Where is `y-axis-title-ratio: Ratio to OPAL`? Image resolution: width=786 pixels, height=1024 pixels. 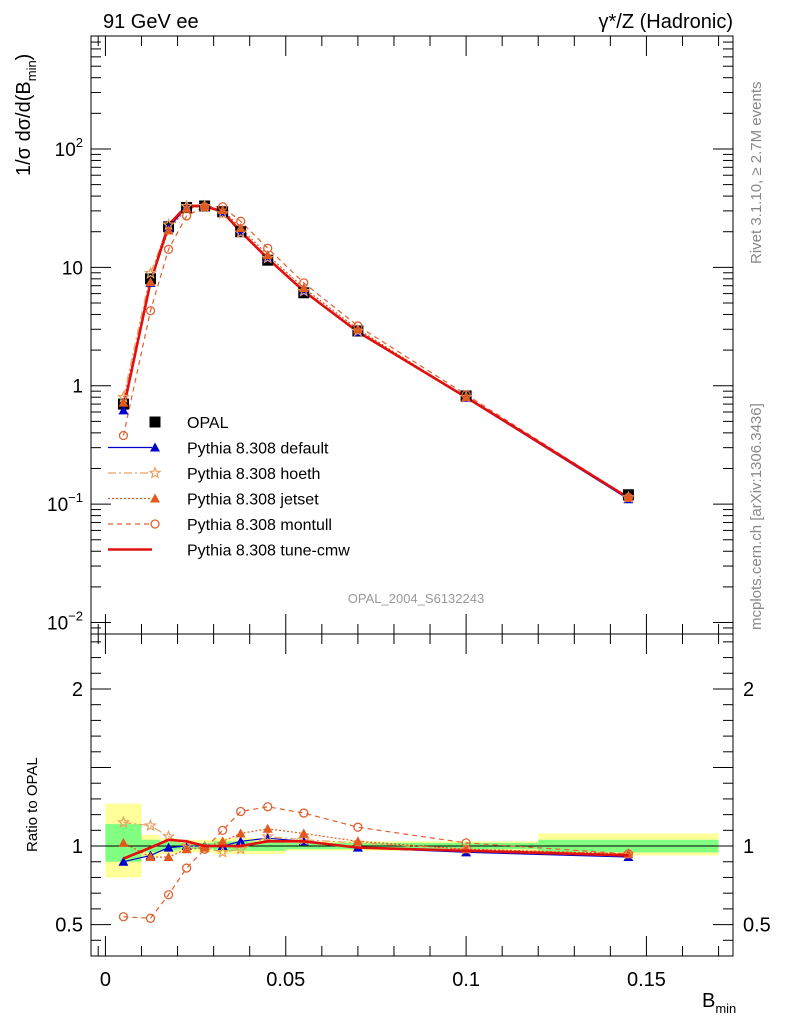 y-axis-title-ratio: Ratio to OPAL is located at coordinates (32, 804).